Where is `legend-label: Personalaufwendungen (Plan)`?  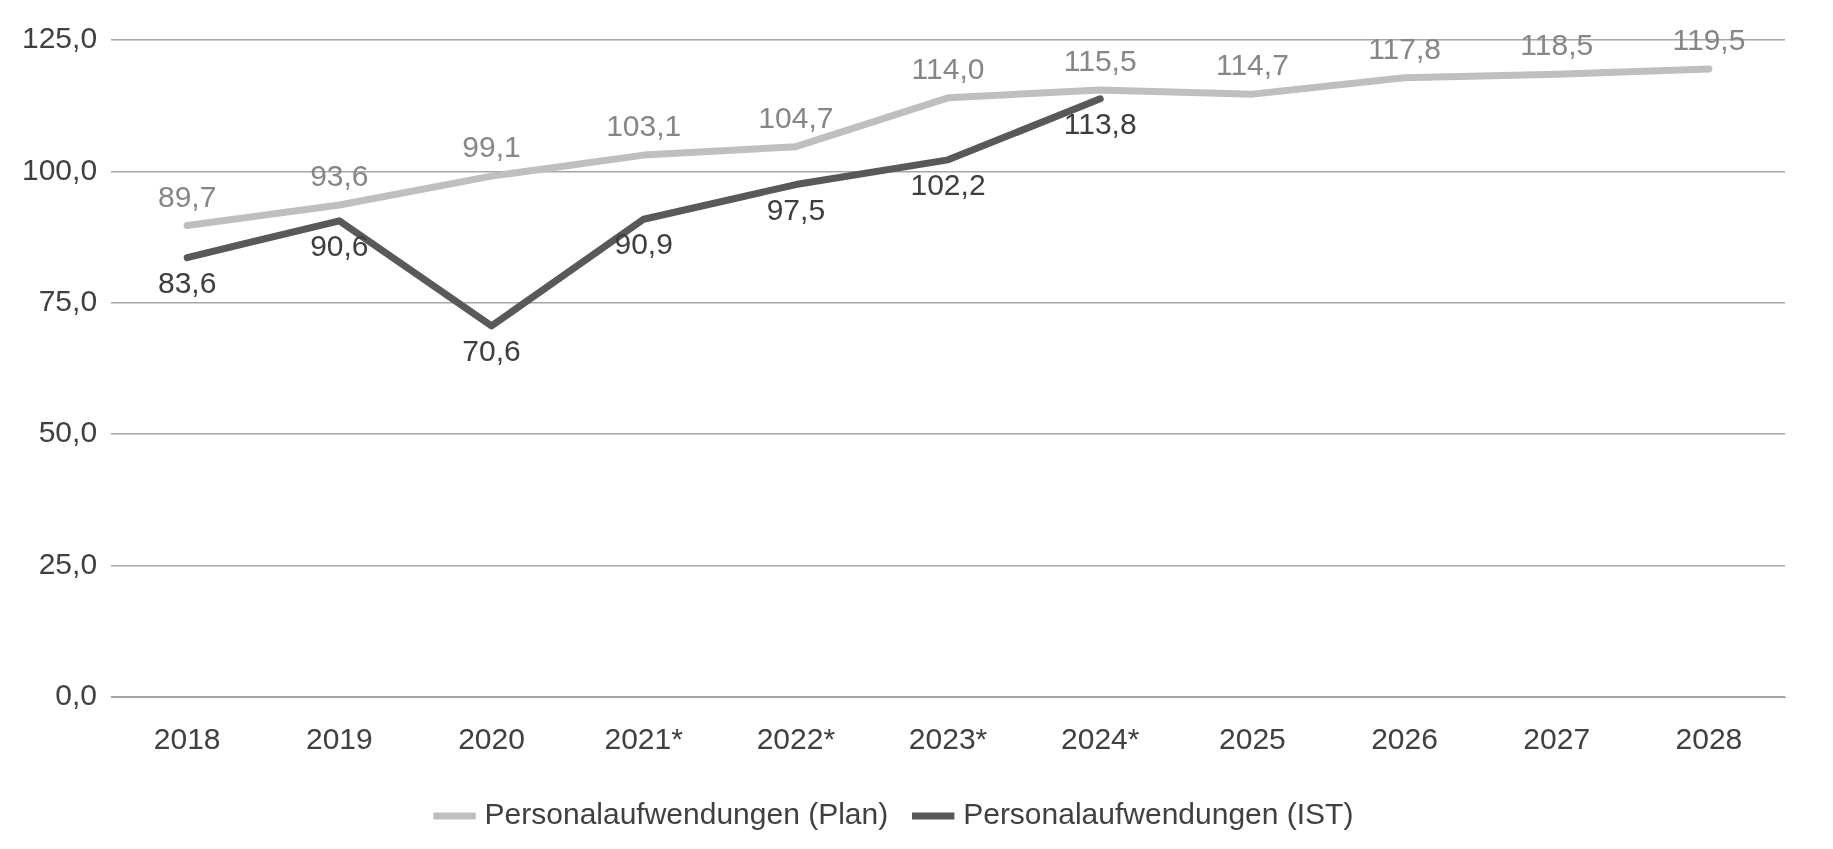 legend-label: Personalaufwendungen (Plan) is located at coordinates (686, 814).